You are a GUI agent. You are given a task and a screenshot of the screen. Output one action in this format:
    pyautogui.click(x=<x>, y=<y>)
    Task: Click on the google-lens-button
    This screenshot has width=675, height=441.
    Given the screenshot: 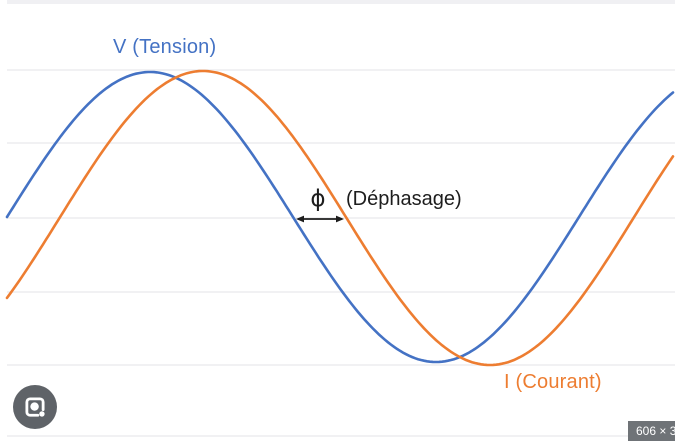 What is the action you would take?
    pyautogui.click(x=35, y=407)
    